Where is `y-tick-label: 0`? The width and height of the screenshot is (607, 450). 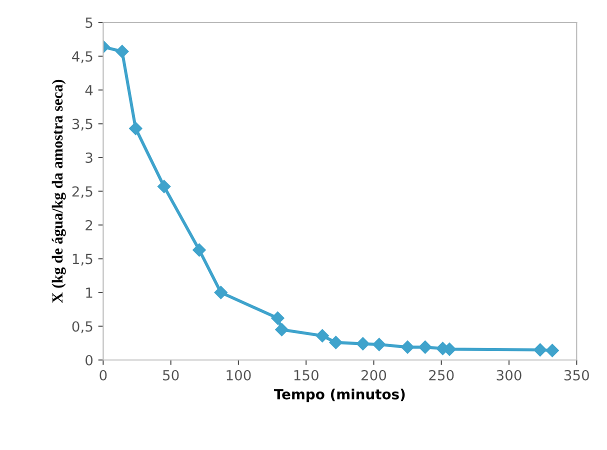 y-tick-label: 0 is located at coordinates (89, 360).